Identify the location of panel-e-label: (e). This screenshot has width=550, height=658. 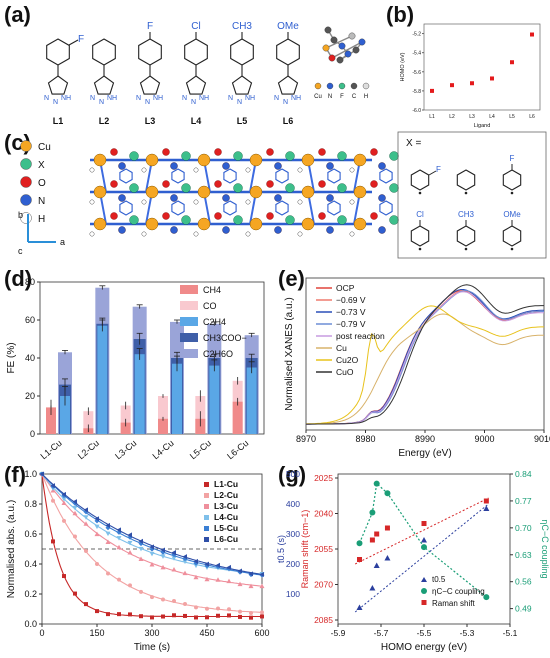
(291, 278).